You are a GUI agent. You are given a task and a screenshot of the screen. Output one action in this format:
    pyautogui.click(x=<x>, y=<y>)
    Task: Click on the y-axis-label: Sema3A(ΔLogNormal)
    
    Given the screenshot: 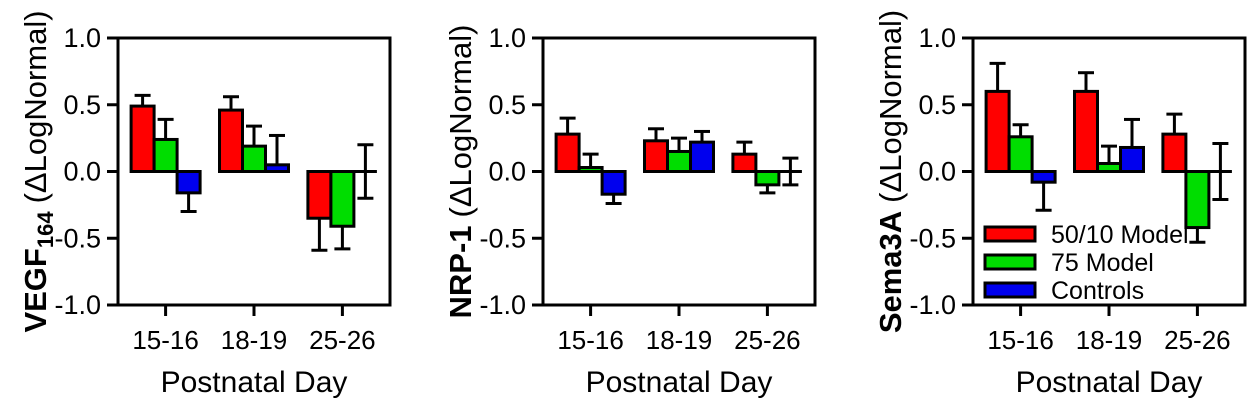 What is the action you would take?
    pyautogui.click(x=890, y=171)
    